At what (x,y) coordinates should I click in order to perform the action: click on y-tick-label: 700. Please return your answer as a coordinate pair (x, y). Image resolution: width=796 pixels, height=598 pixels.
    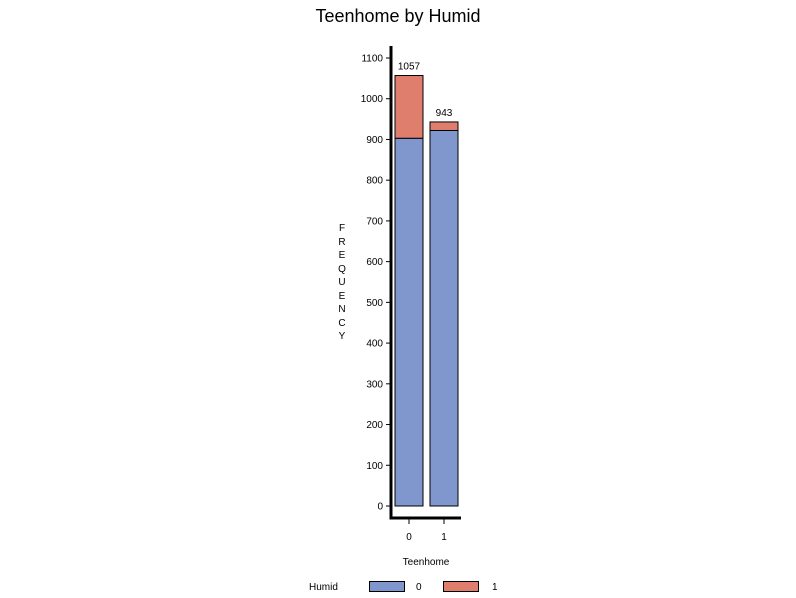
    Looking at the image, I should click on (374, 221).